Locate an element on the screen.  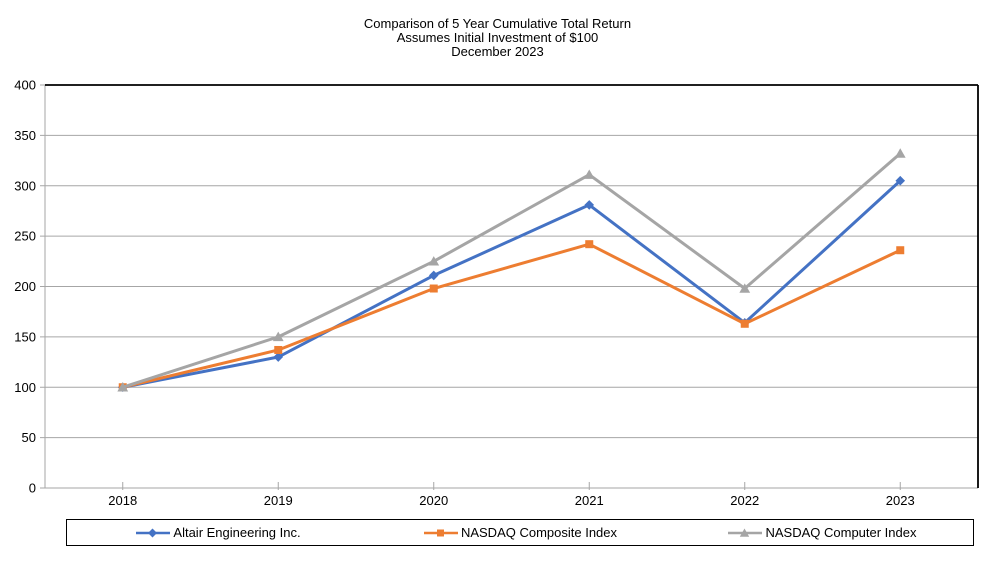
y-tick-label: 400 is located at coordinates (25, 85).